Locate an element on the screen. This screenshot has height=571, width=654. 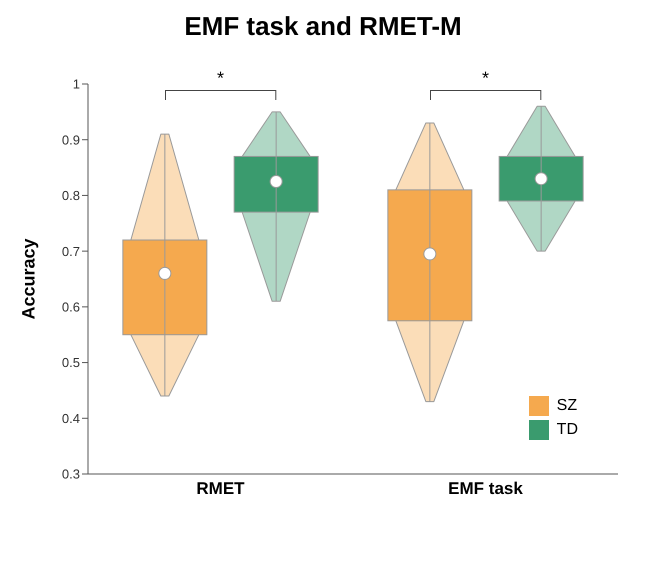
legend-label: TD is located at coordinates (567, 430).